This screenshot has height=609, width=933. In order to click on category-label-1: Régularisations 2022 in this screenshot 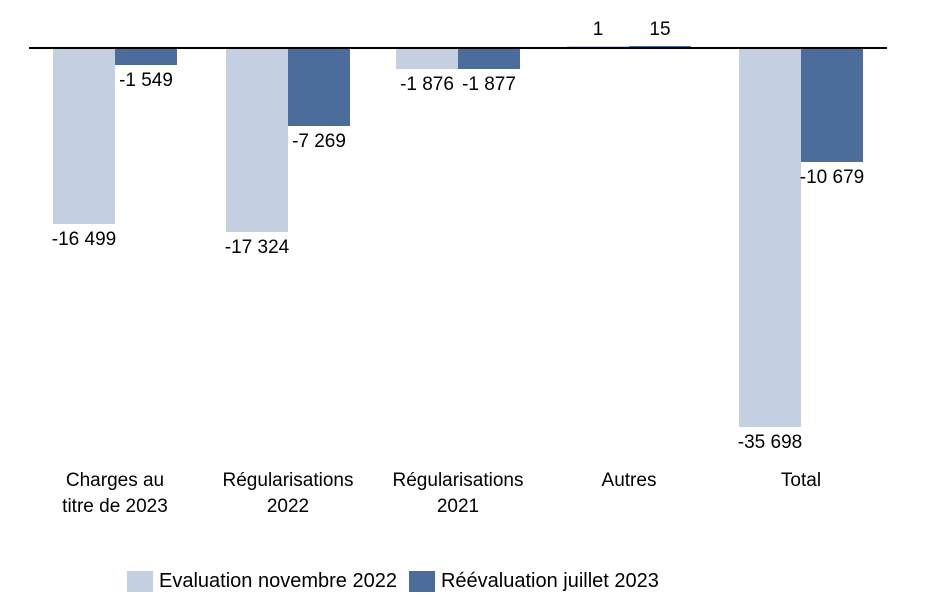, I will do `click(288, 493)`.